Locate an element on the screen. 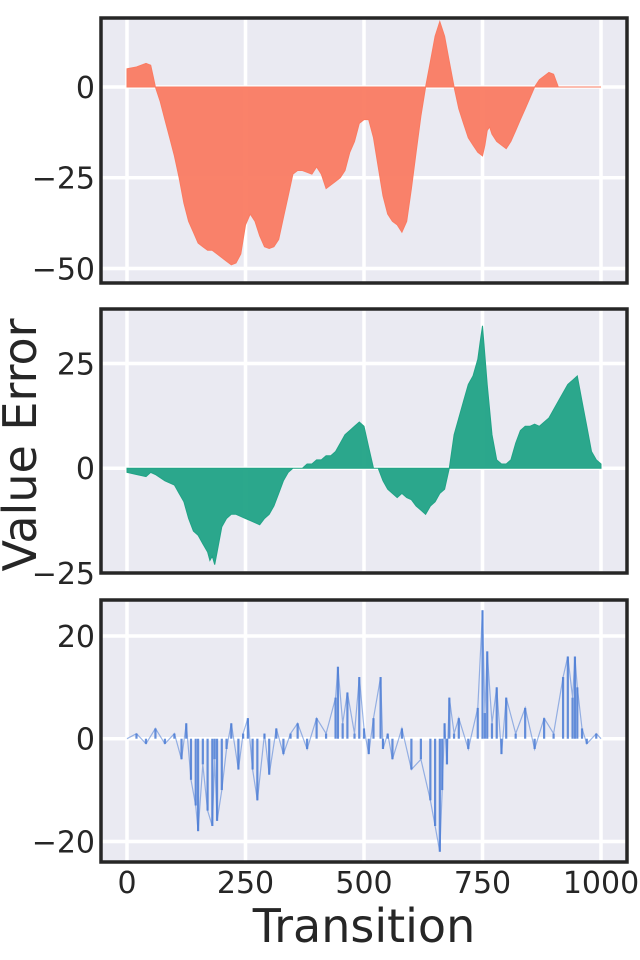 This screenshot has height=960, width=640. panel-2-ytick-label-0: 0 is located at coordinates (85, 469).